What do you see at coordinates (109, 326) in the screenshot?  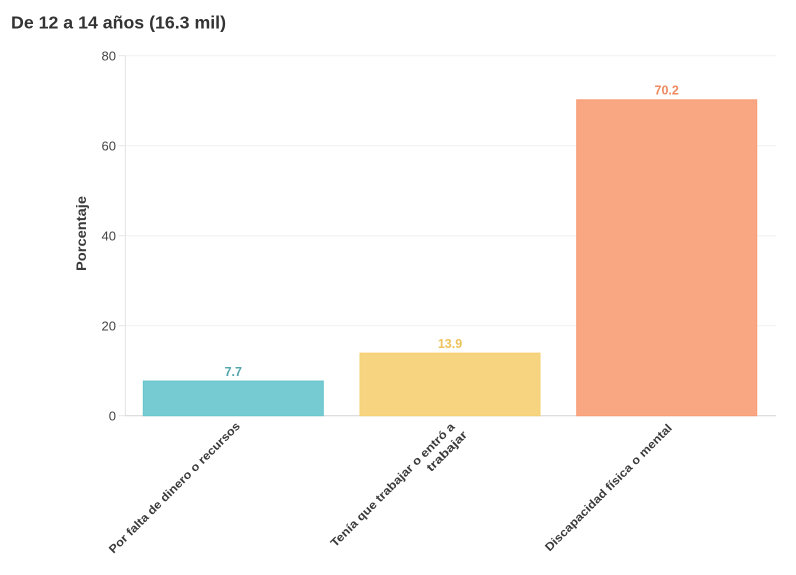 I see `svg-text: 20` at bounding box center [109, 326].